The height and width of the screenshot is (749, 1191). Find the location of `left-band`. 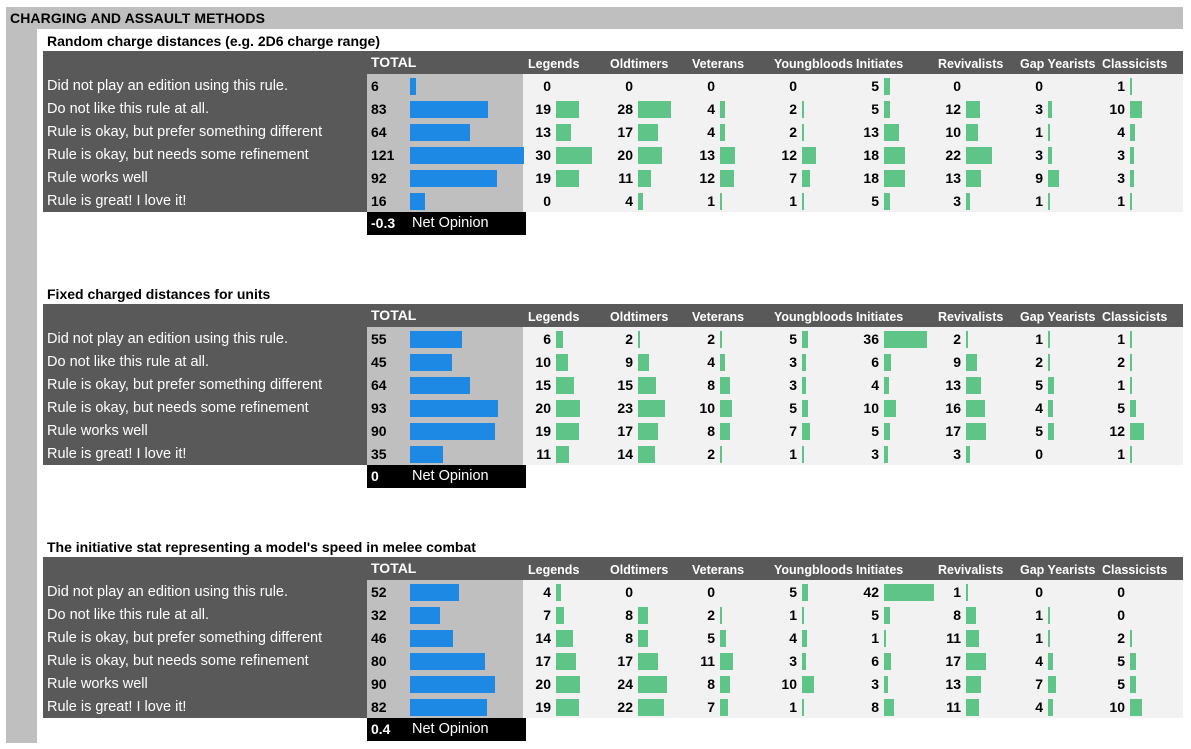

left-band is located at coordinates (21, 386).